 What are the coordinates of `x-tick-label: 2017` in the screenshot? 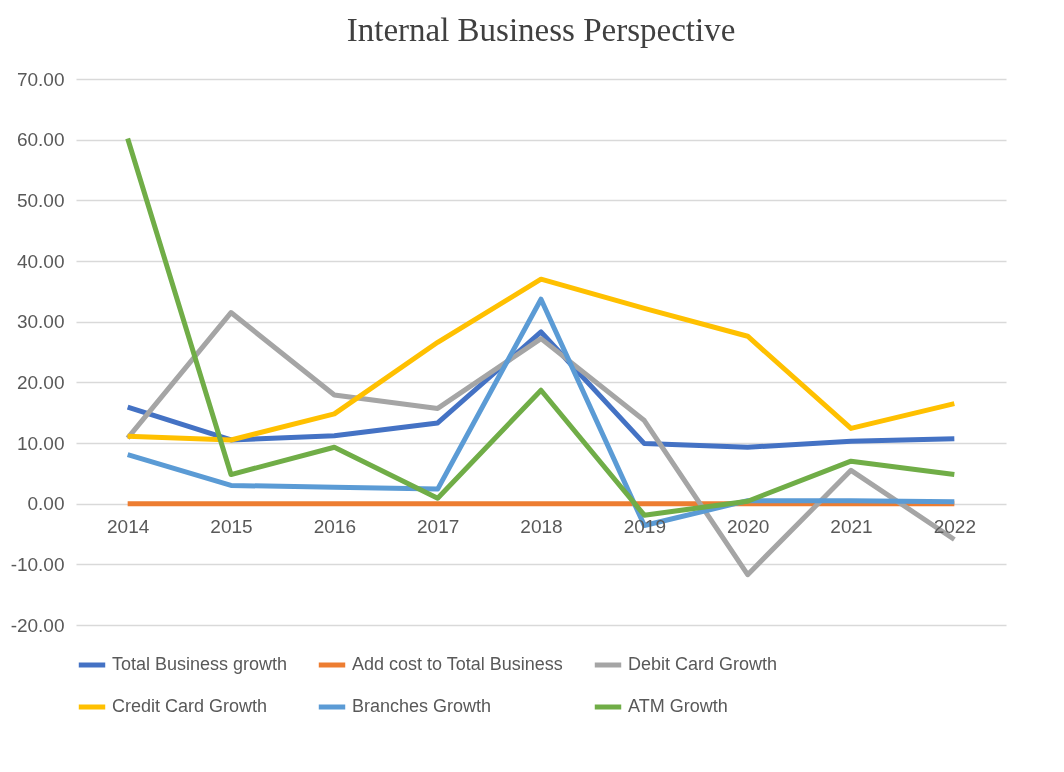 It's located at (438, 527).